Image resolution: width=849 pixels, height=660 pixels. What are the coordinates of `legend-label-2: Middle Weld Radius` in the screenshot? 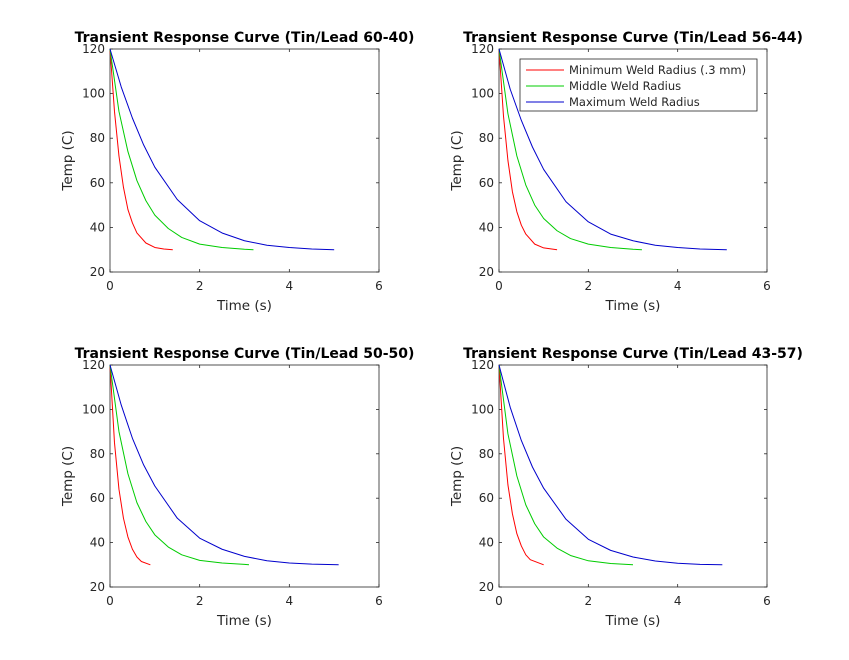 It's located at (625, 86).